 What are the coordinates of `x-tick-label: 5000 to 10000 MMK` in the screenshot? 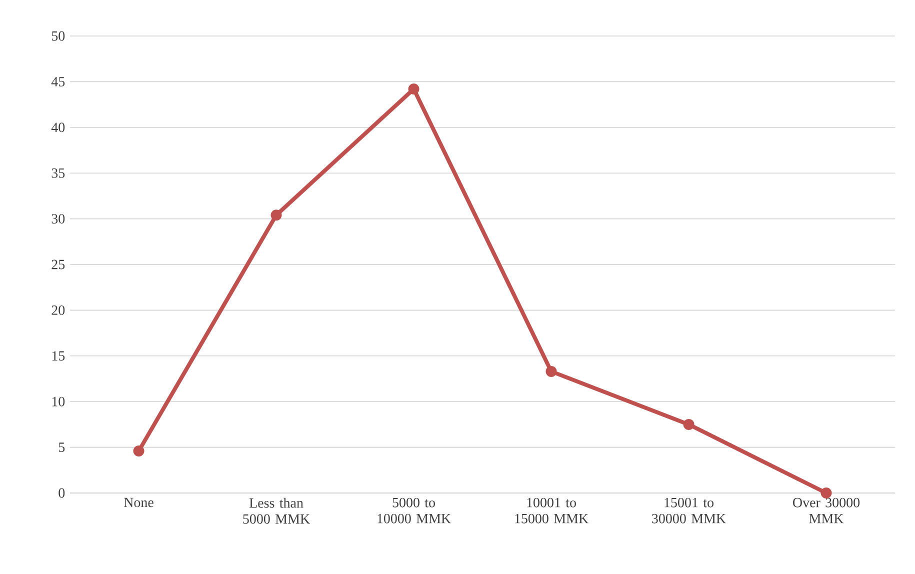 It's located at (414, 511).